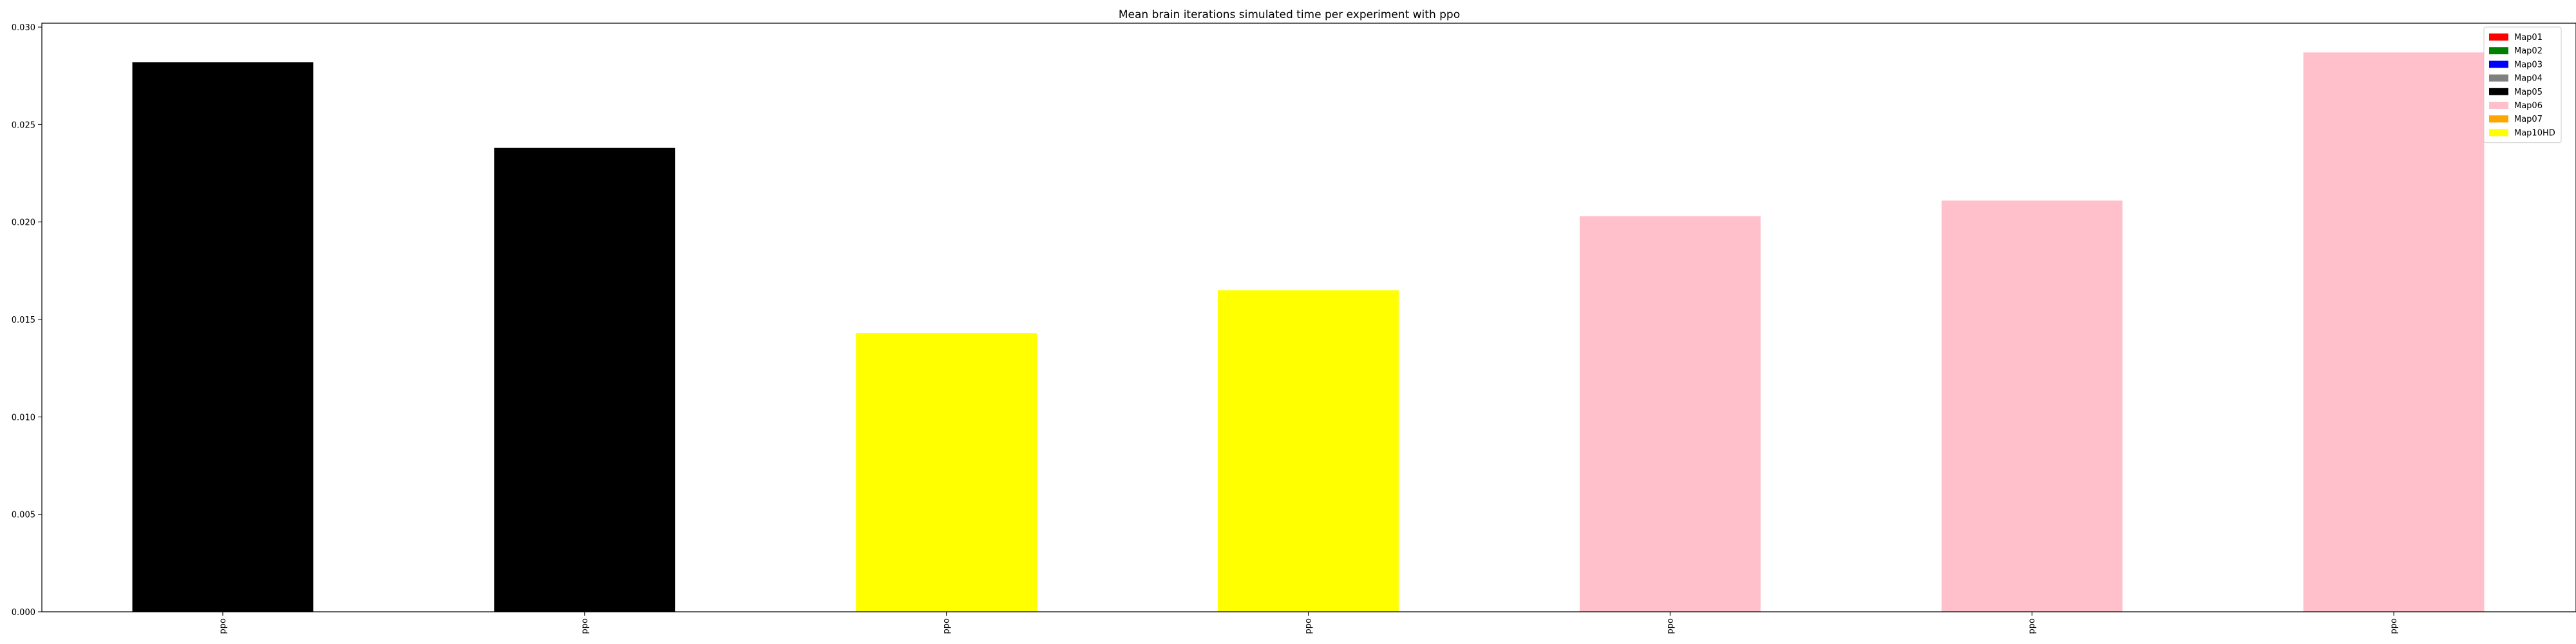 This screenshot has width=2576, height=644. Describe the element at coordinates (24, 125) in the screenshot. I see `y-tick-label: 0.025` at that location.